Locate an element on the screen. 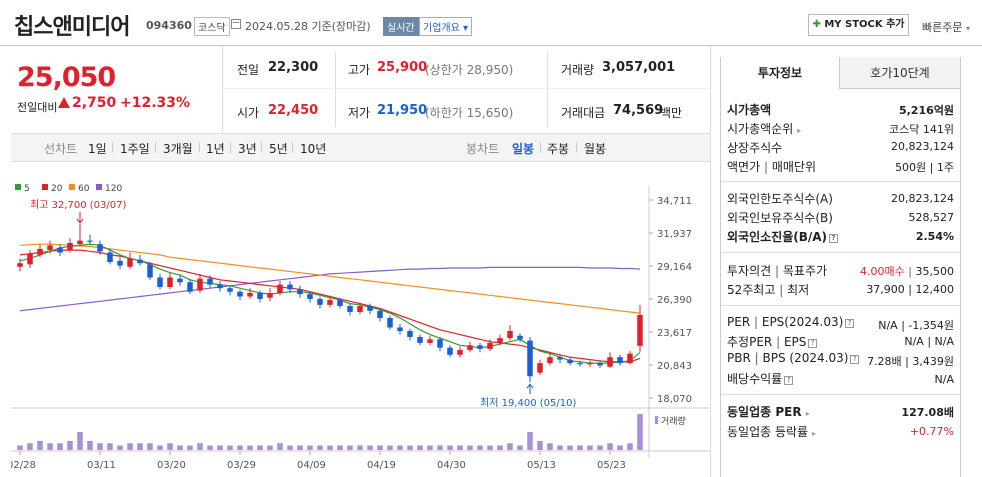 The height and width of the screenshot is (477, 982). market-cap-rank-link: 시가총액순위 ▸ is located at coordinates (764, 128).